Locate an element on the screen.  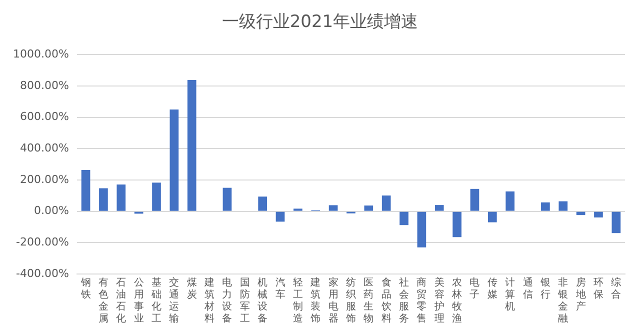
x-tick-label: 银行 is located at coordinates (544, 289).